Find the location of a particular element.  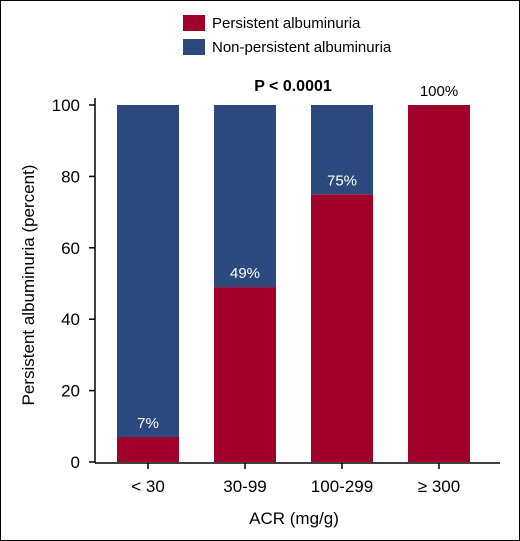

y-axis-ticks: 0 20 40 60 80 100 is located at coordinates (73, 284).